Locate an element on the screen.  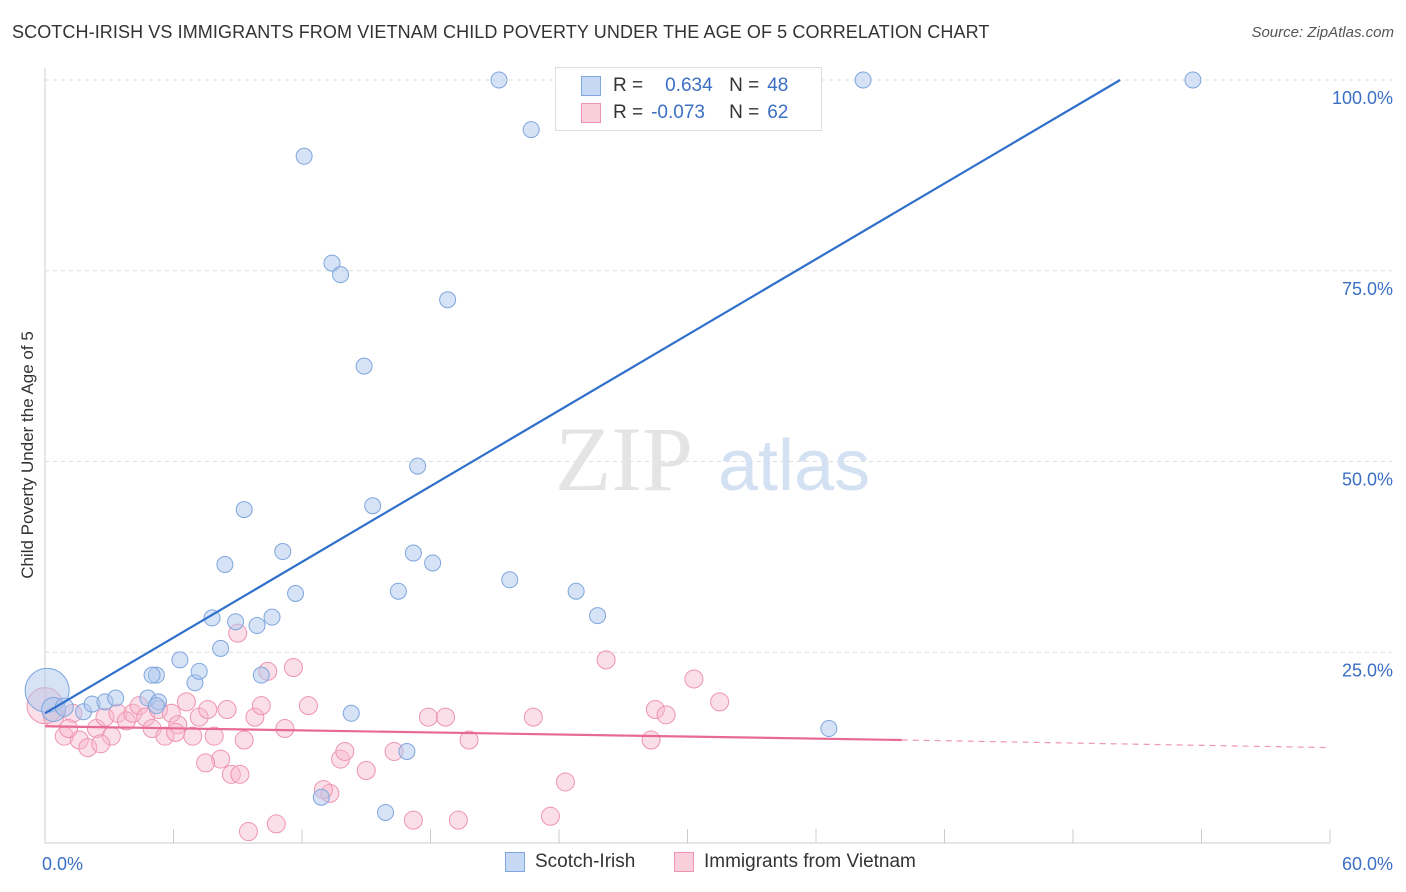
legend-r-value: 0.634 is located at coordinates (689, 85).